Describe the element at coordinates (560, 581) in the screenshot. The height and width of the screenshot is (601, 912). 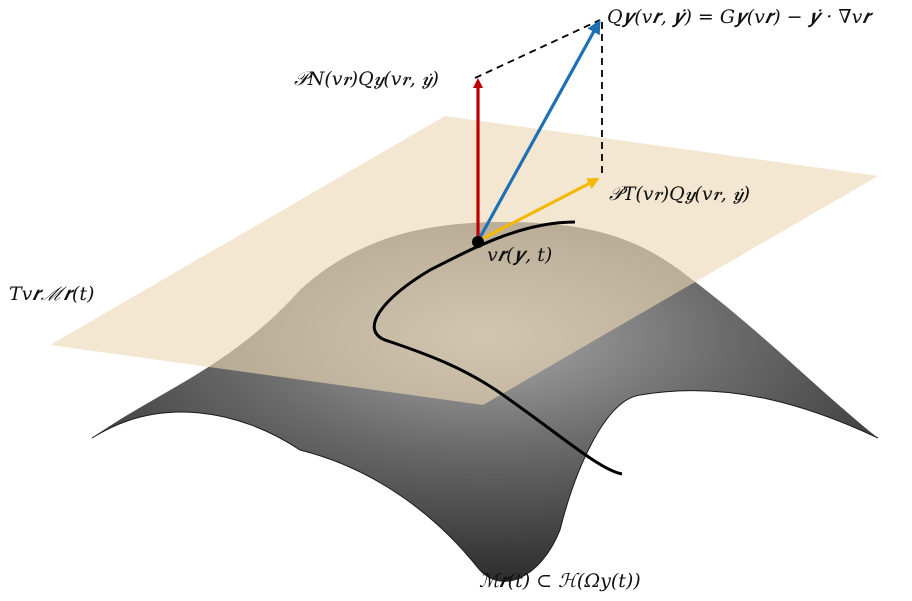
I see `manifold-label: ℳ𝒓(t) ⊂ ℋ(Ωy(t))` at that location.